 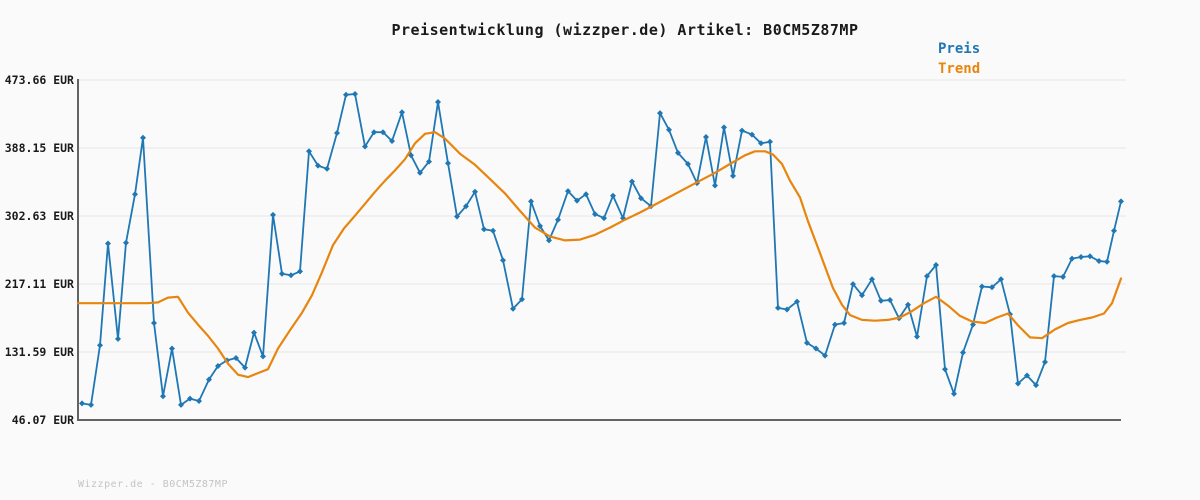 I want to click on legend-item-trend: Trend, so click(x=959, y=69).